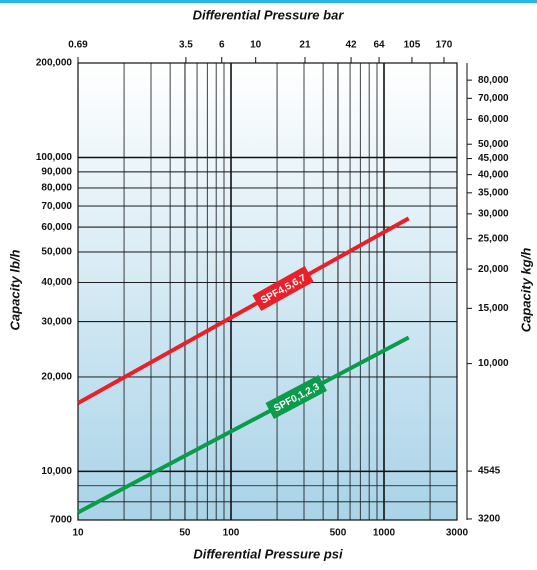 The height and width of the screenshot is (570, 537). What do you see at coordinates (493, 119) in the screenshot?
I see `y2-tick-label: 60,000` at bounding box center [493, 119].